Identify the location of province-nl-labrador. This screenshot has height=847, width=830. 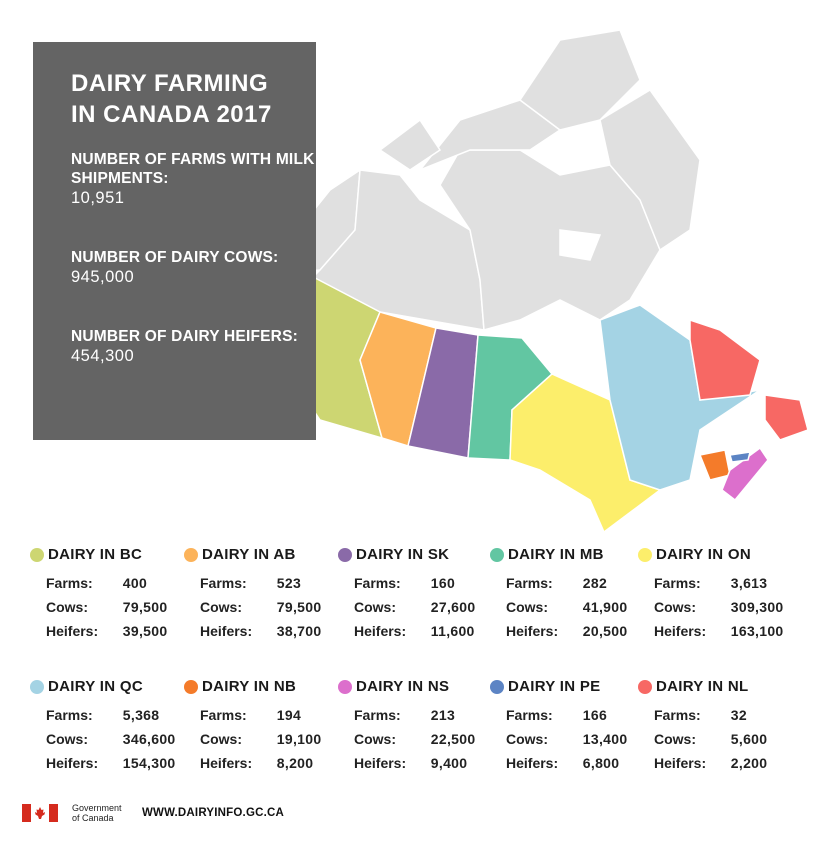
(725, 359).